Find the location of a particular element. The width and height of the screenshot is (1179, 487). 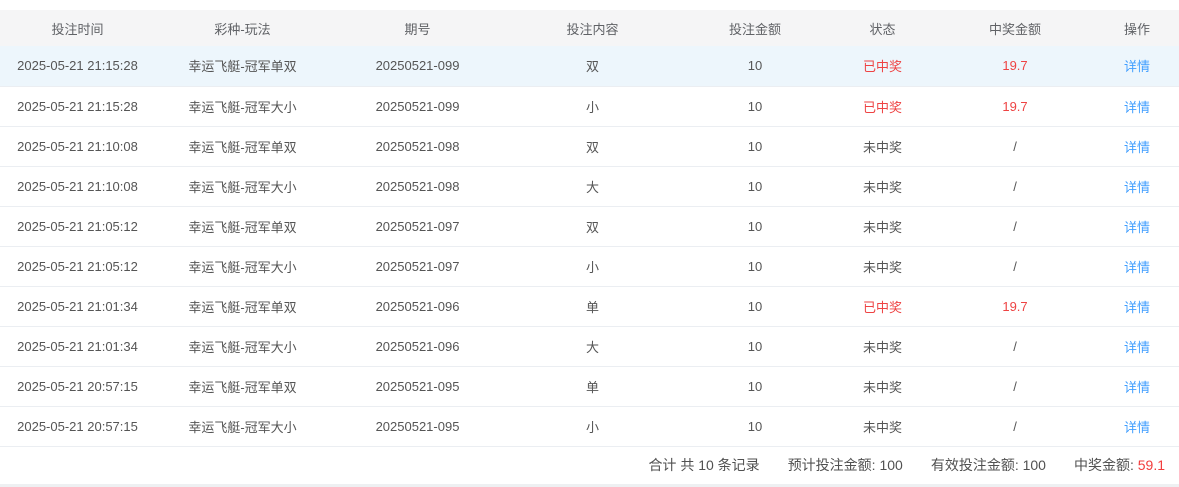

cell-bet-content: 大 is located at coordinates (592, 186).